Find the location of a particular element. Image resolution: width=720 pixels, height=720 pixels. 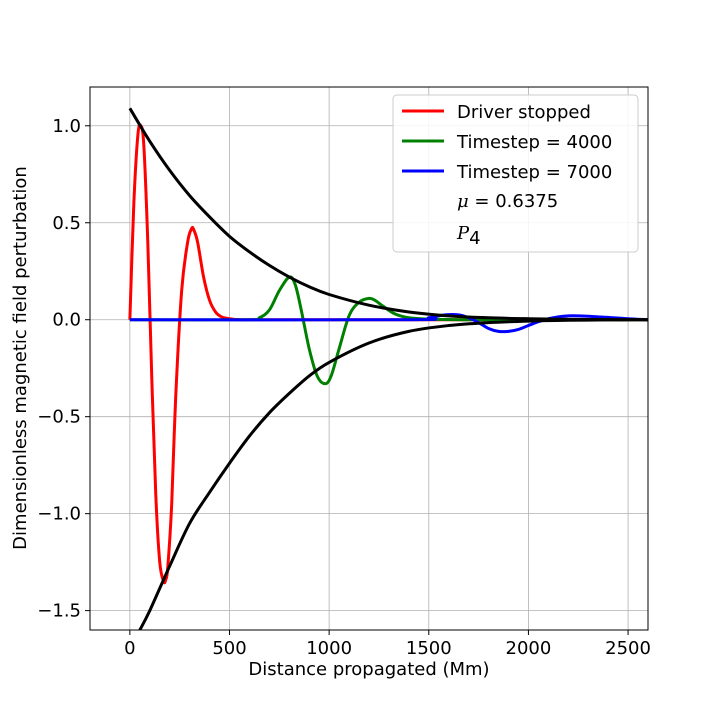

x-tick-label: 1500 is located at coordinates (429, 648).